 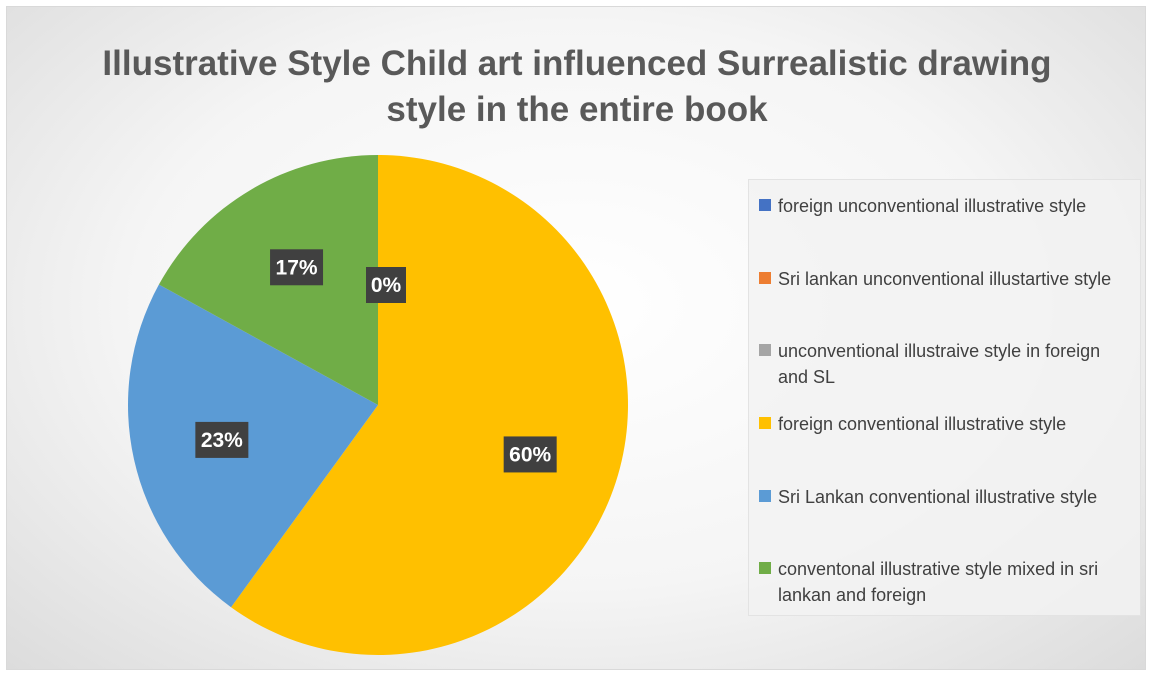 I want to click on data-label-text: 60%, so click(x=530, y=454).